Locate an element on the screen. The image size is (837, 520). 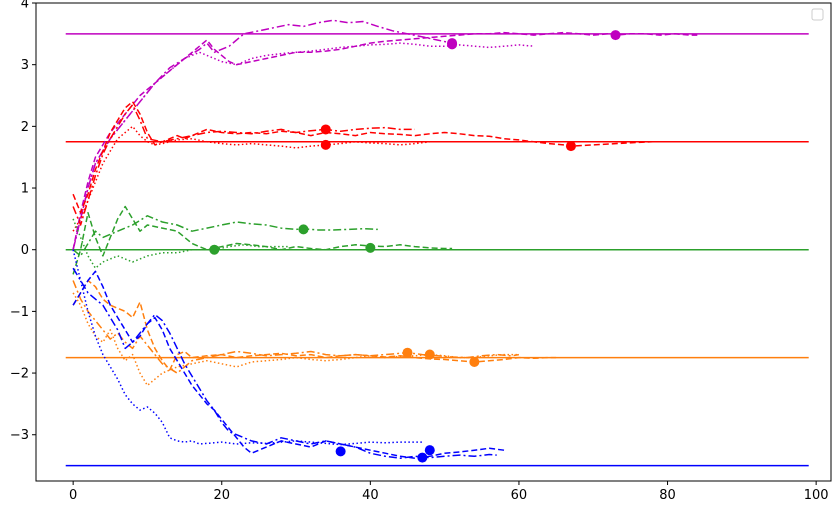
y-tick-label: 0 is located at coordinates (25, 250).